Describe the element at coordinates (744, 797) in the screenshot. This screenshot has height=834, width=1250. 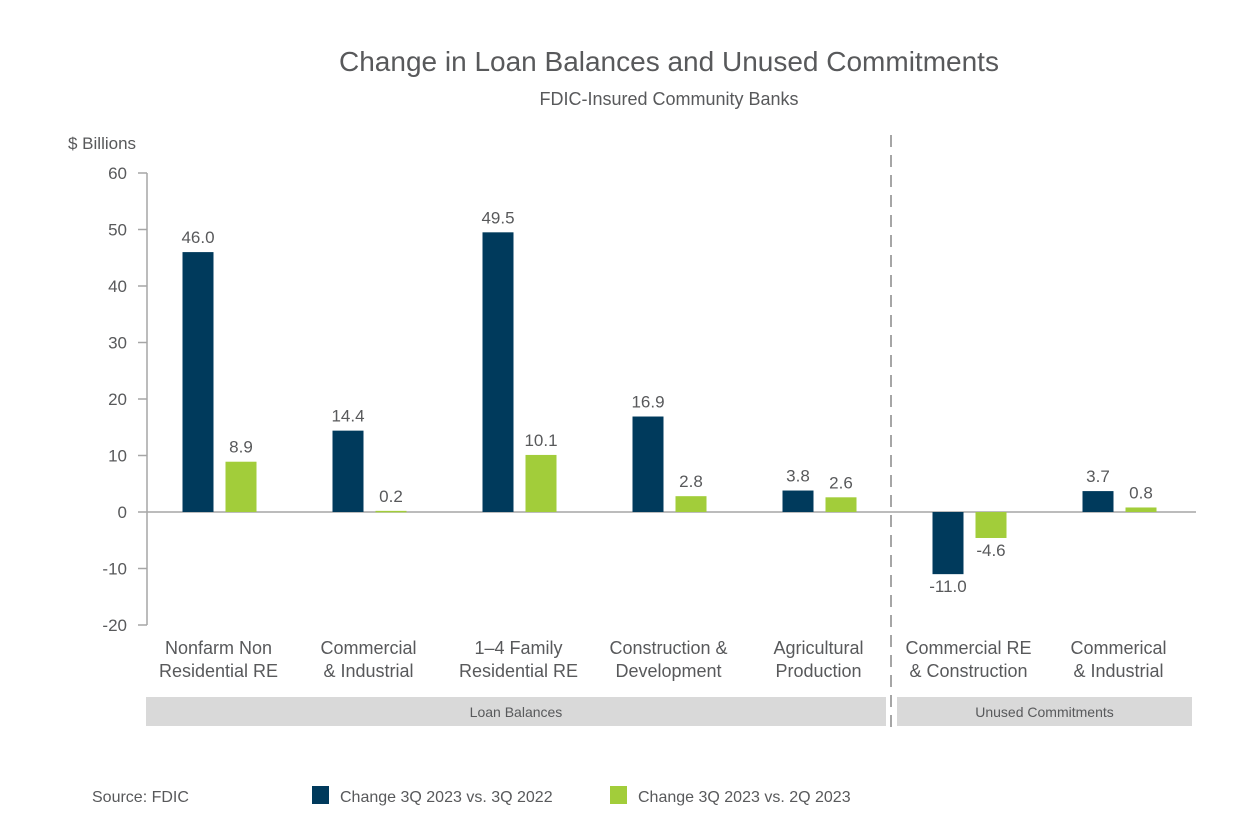
I see `legend-label: Change 3Q 2023 vs. 2Q 2023` at that location.